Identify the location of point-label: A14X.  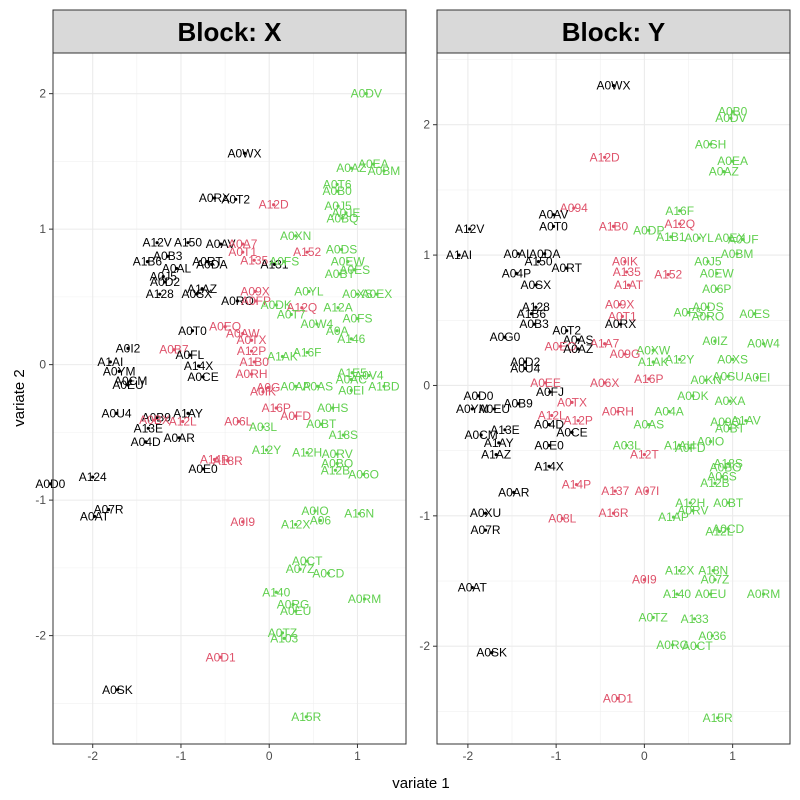
(198, 366).